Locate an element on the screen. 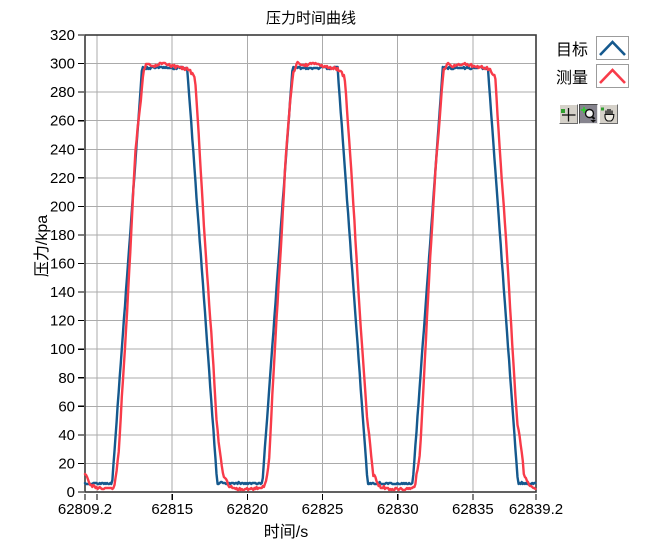 The image size is (655, 552). legend-swatch-target is located at coordinates (612, 48).